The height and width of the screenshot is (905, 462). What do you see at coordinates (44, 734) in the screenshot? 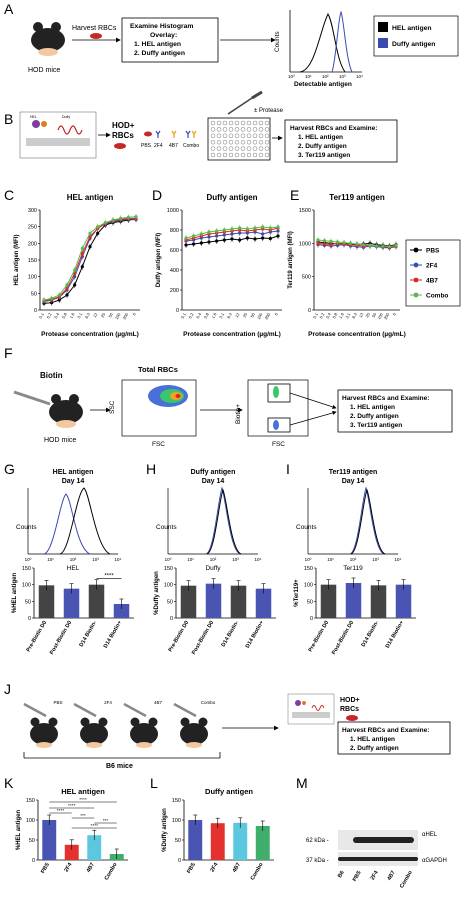
I see `mouse-icon` at bounding box center [44, 734].